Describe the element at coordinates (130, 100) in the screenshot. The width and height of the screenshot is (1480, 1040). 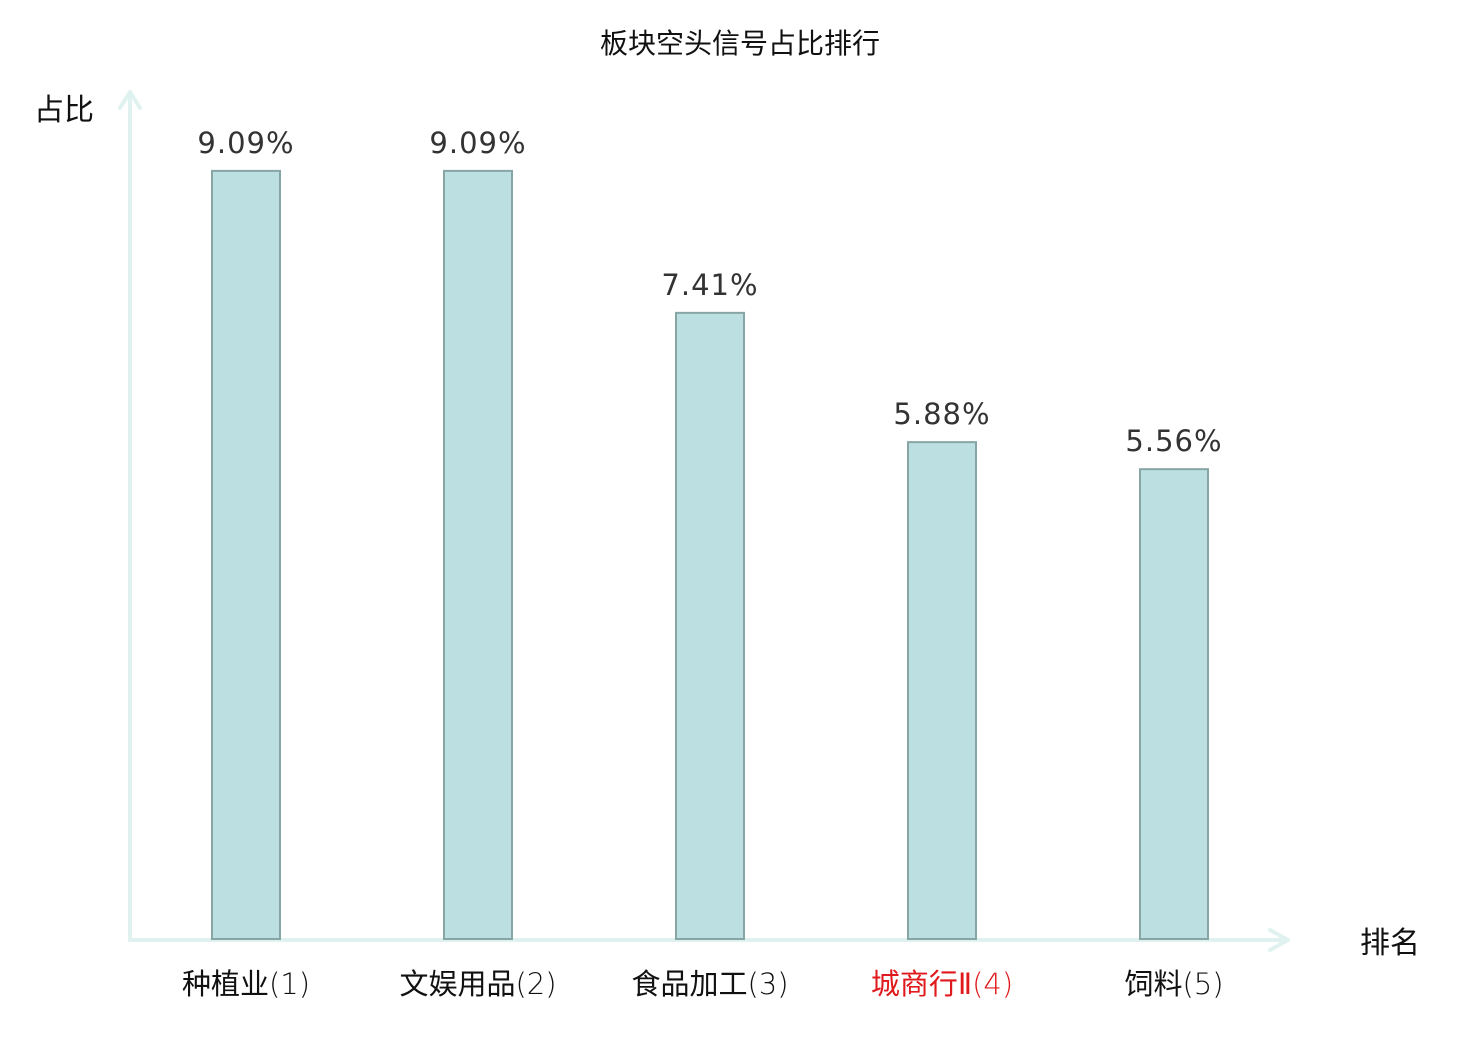
I see `y-axis-arrow-icon` at that location.